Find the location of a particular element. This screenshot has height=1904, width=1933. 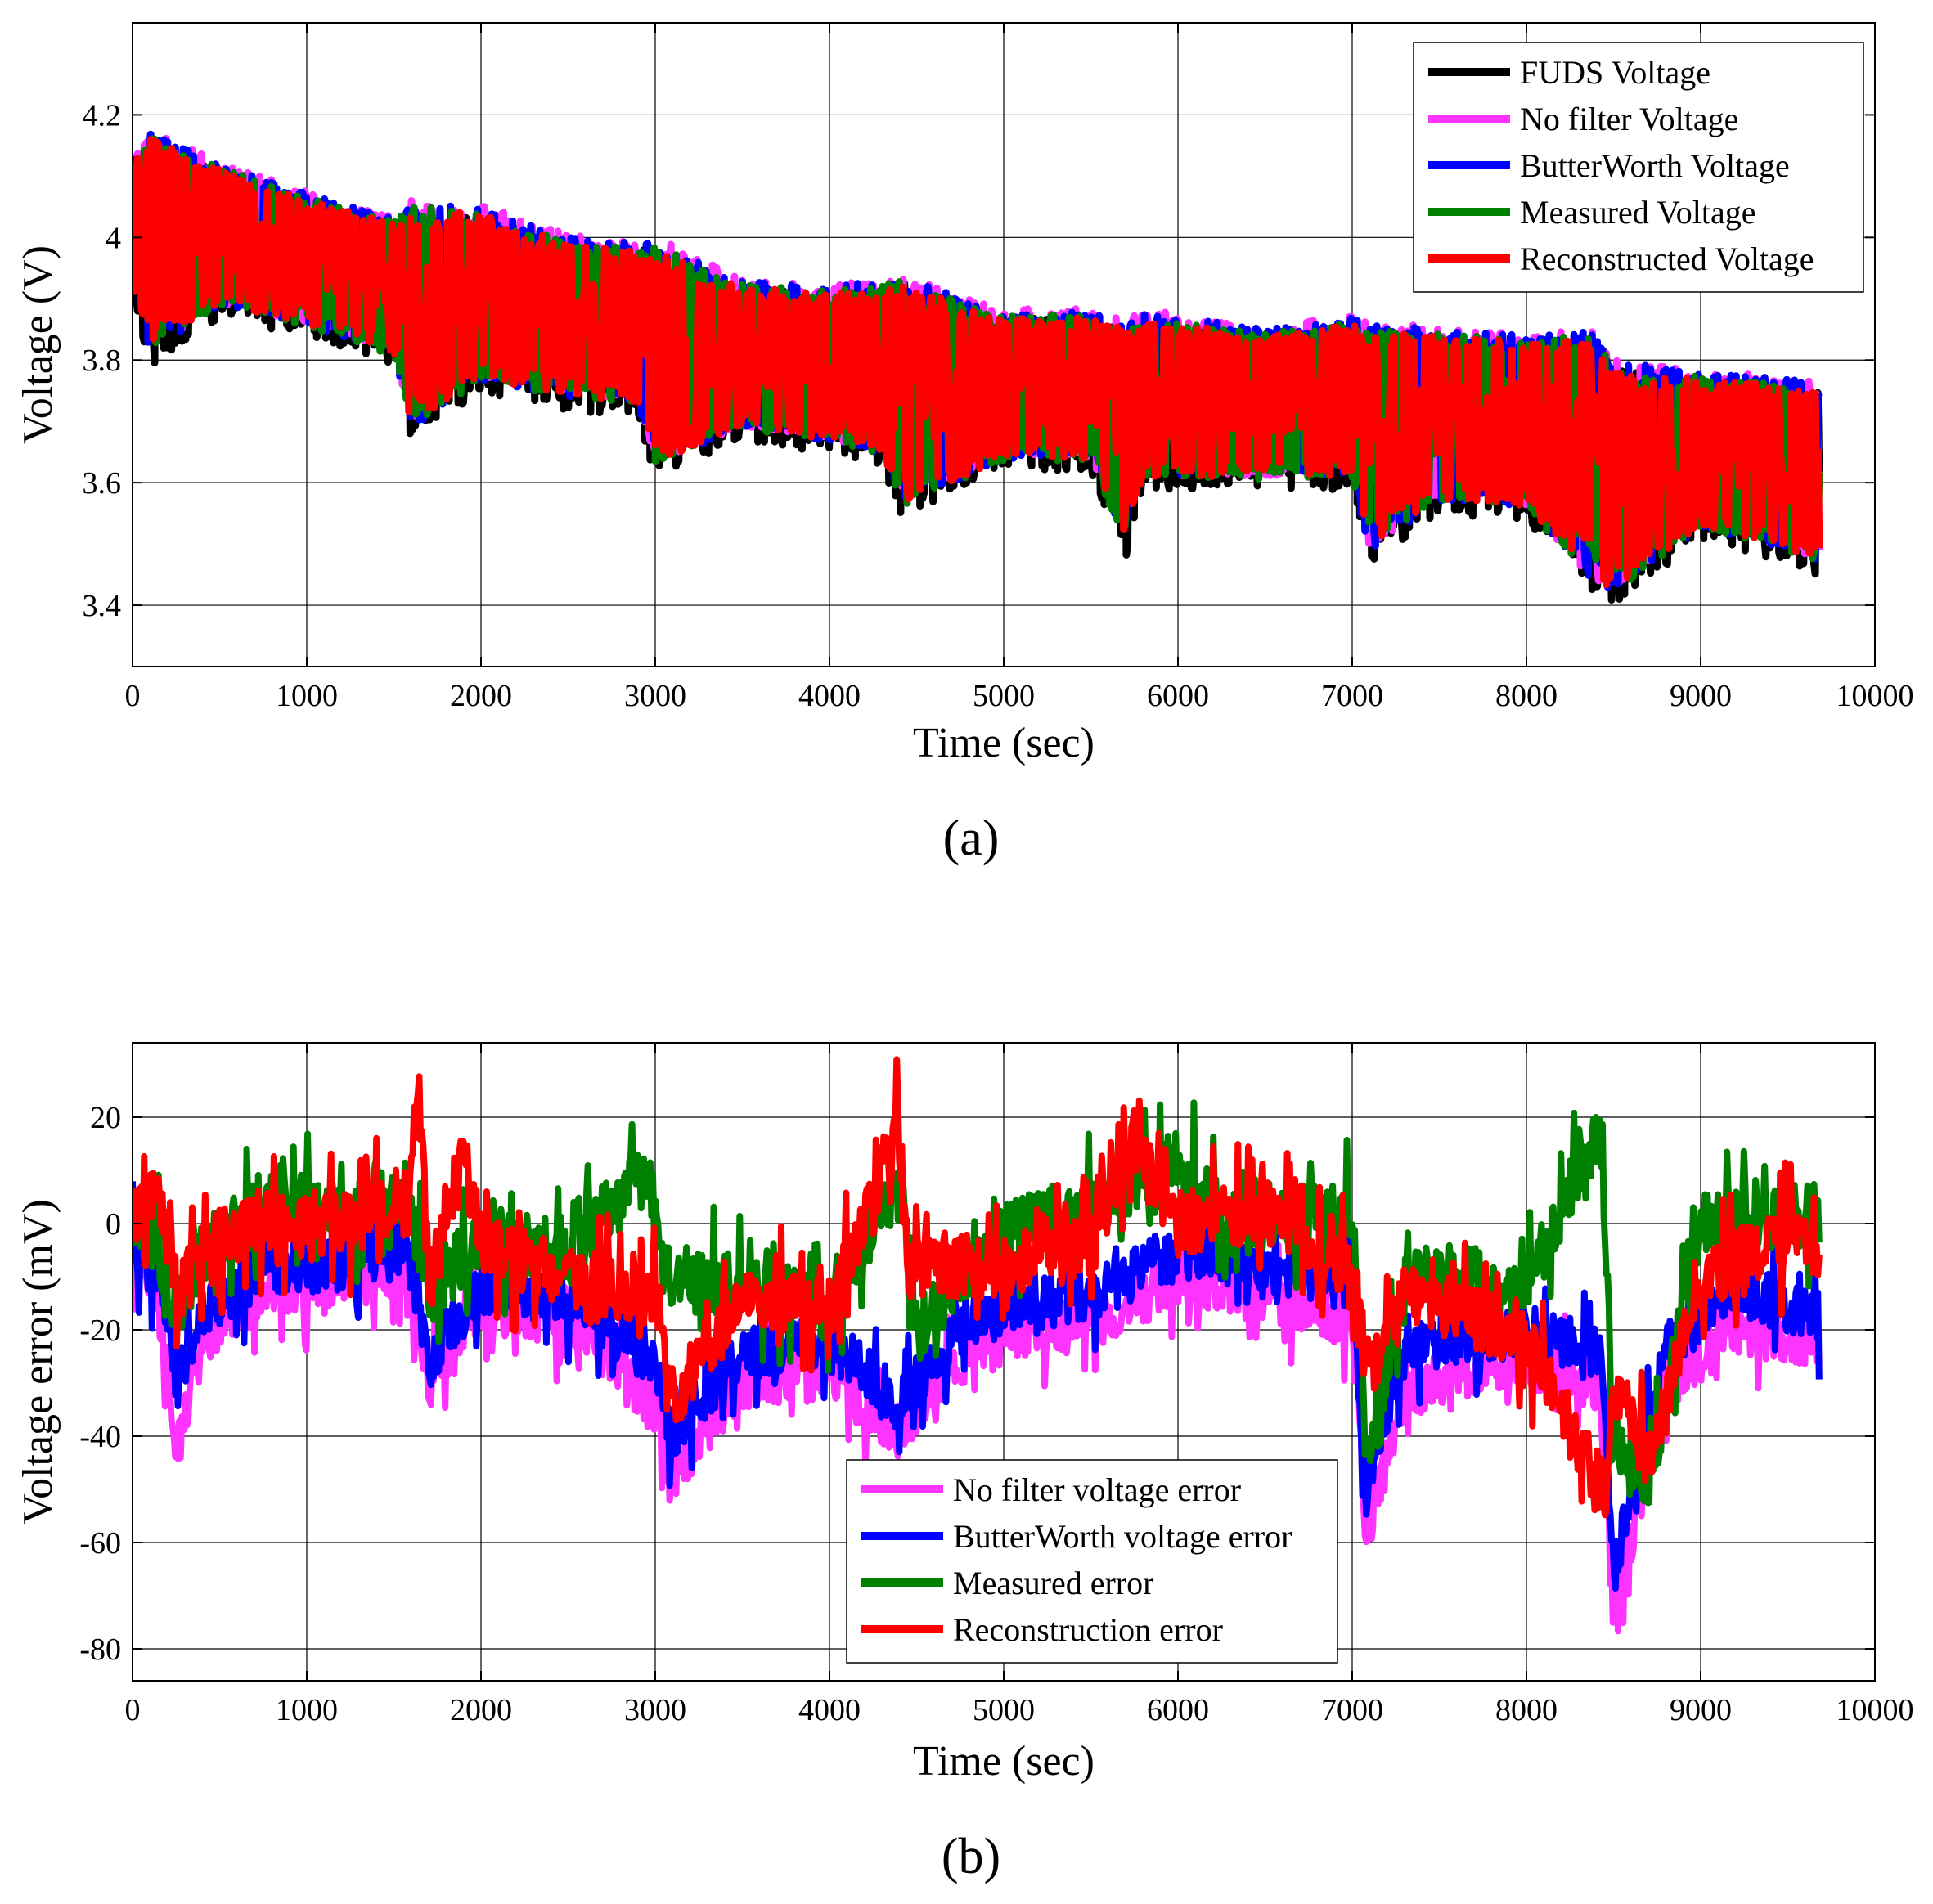

y-tick-label: -80 is located at coordinates (100, 1650).